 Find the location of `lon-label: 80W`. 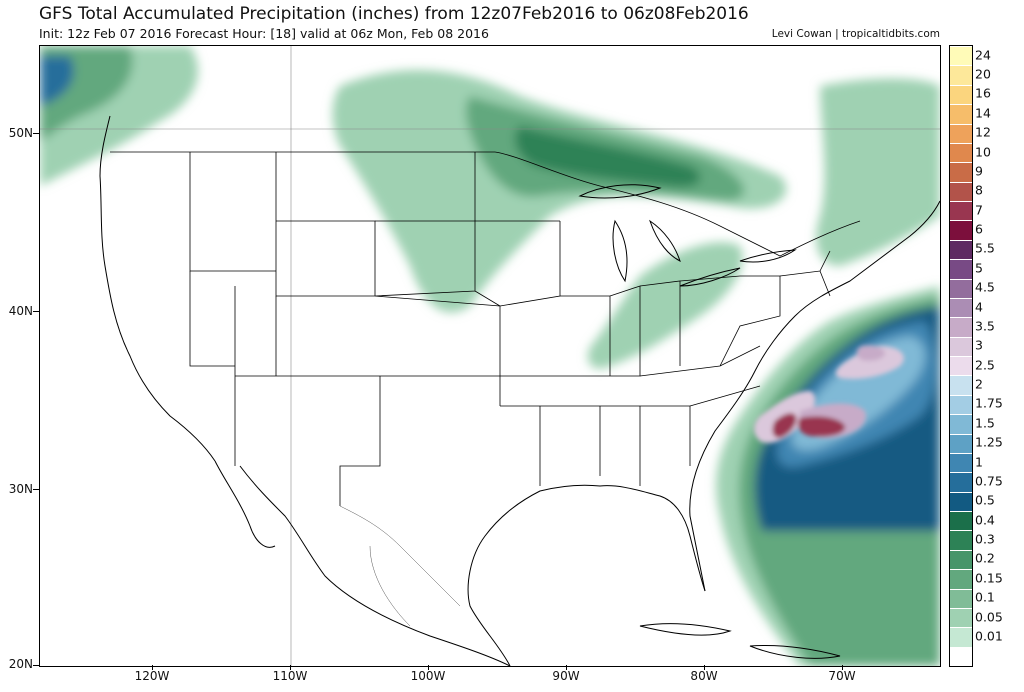

lon-label: 80W is located at coordinates (704, 676).